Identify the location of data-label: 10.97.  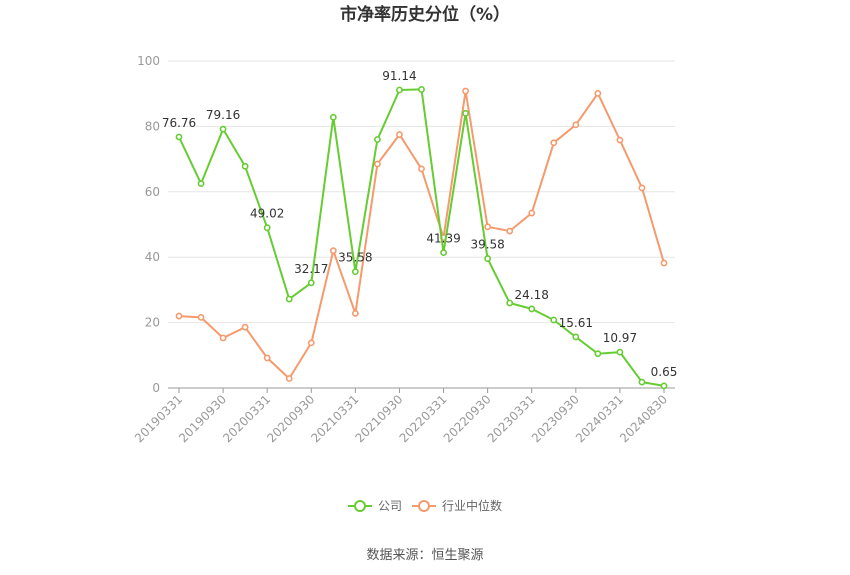
(620, 338).